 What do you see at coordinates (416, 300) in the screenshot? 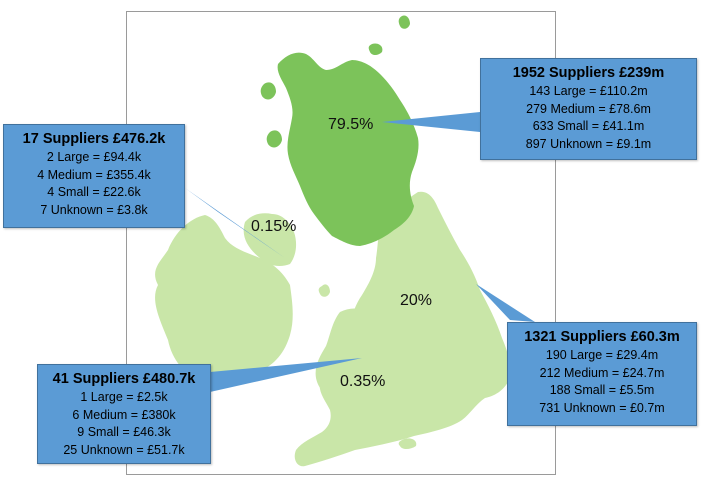
I see `england-share-label: 20%` at bounding box center [416, 300].